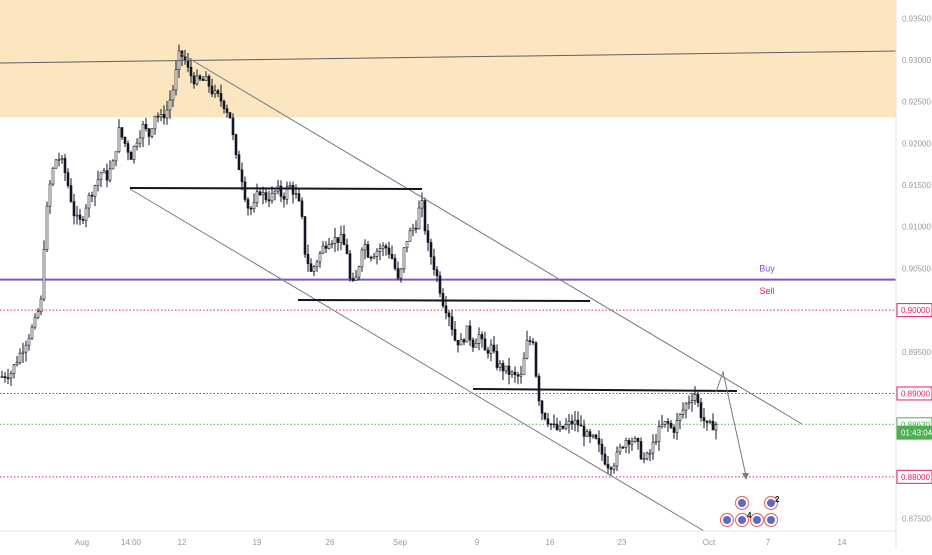 Image resolution: width=932 pixels, height=555 pixels. I want to click on price-tick-label: 0.93000, so click(916, 60).